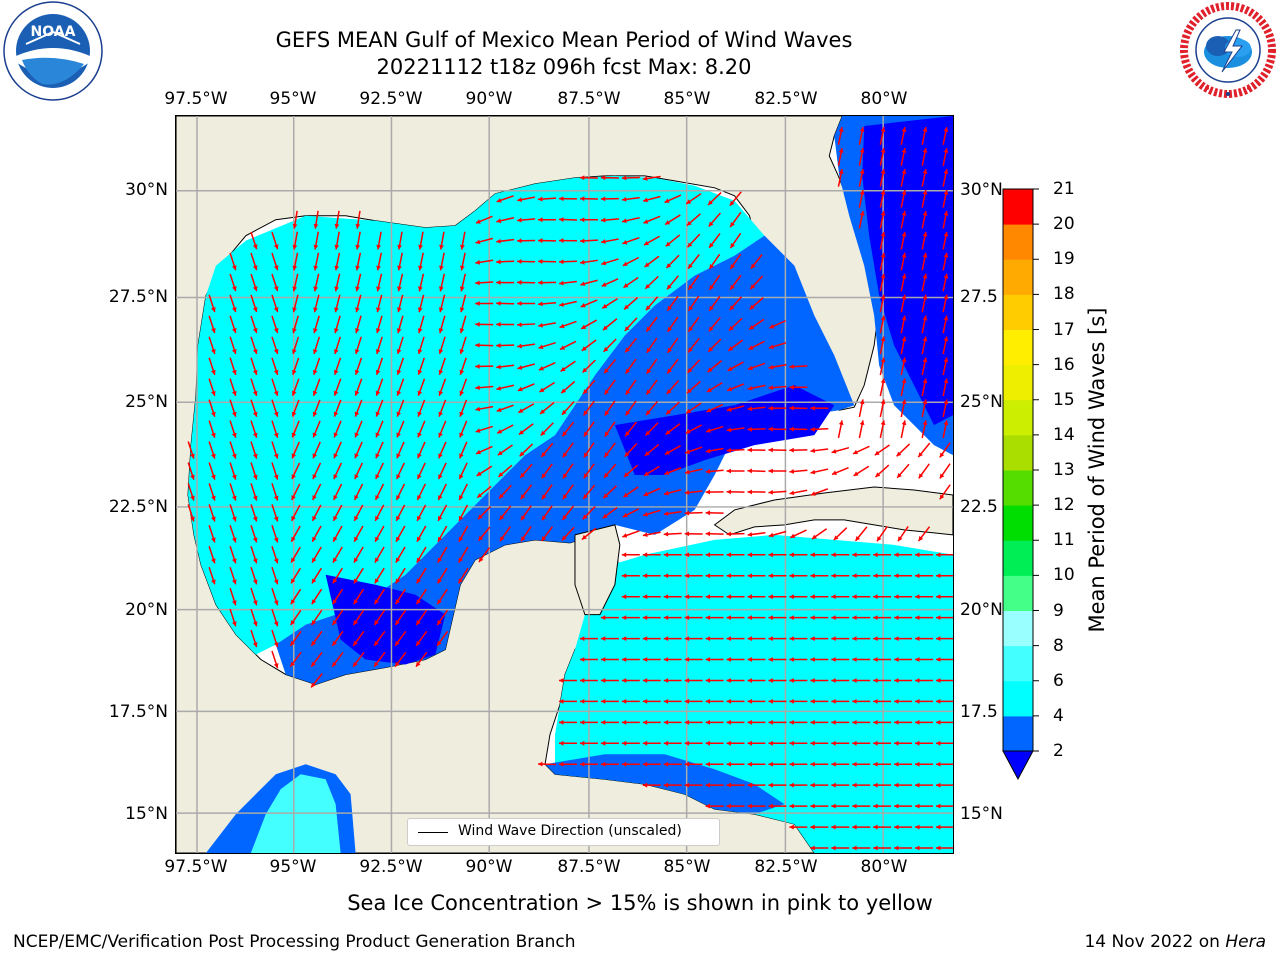  I want to click on colorbar-tick-label: 2, so click(1058, 751).